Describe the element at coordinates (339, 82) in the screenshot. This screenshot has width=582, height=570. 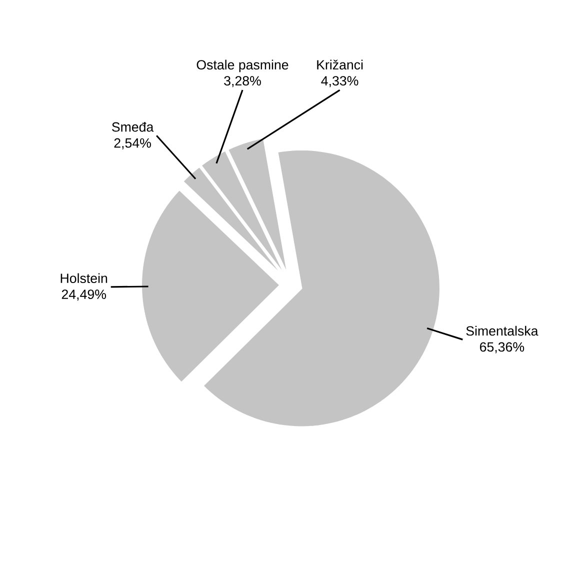
I see `data-label: 4,33%` at that location.